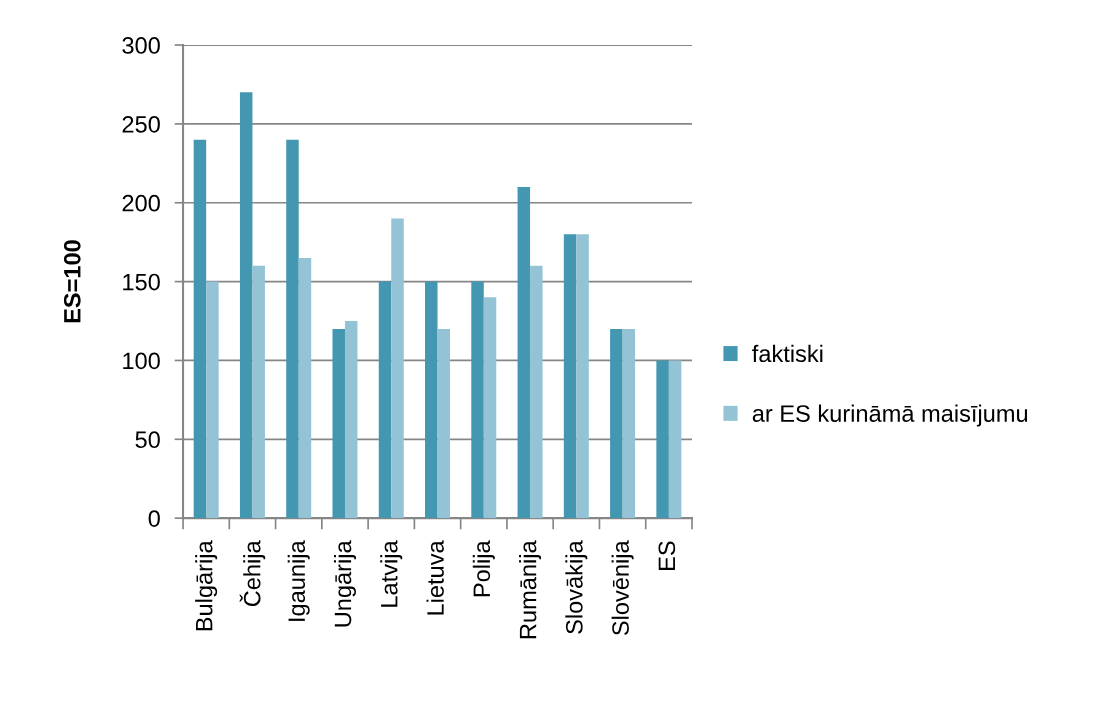 The height and width of the screenshot is (704, 1112). Describe the element at coordinates (141, 361) in the screenshot. I see `y-tick-label: 100` at that location.